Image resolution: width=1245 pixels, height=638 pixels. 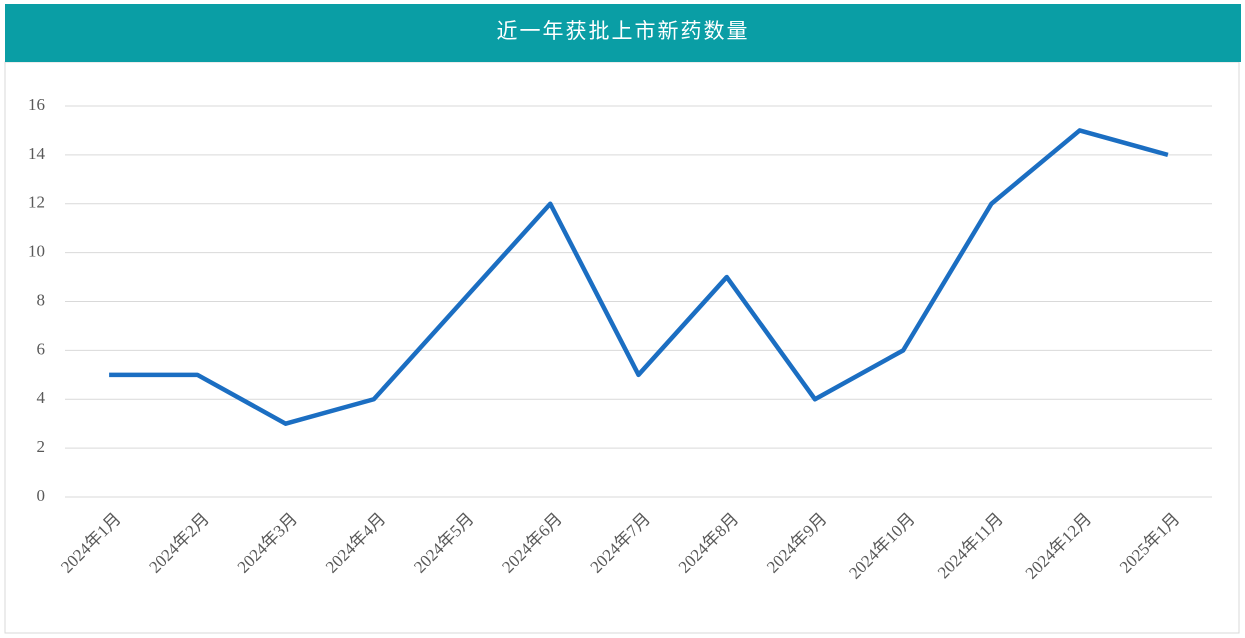 I want to click on chart-title: 近一年获批上市新药数量, so click(x=623, y=31).